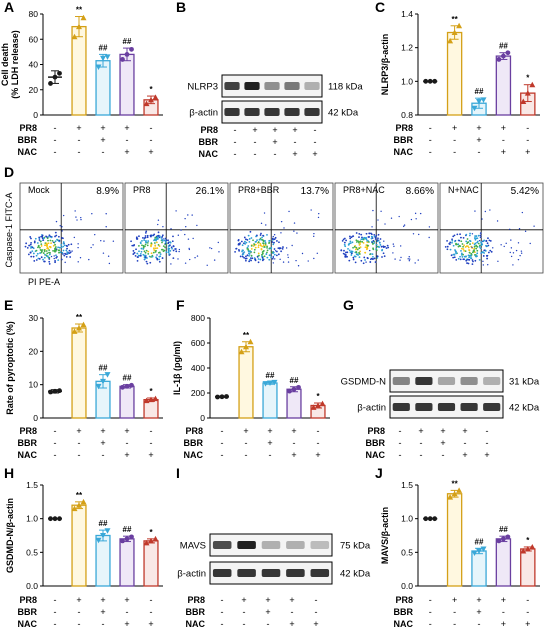  I want to click on chart-F: 0 200 400 600 800 IL-1β (pg/ml) ** ## ## *, so click(251, 368).